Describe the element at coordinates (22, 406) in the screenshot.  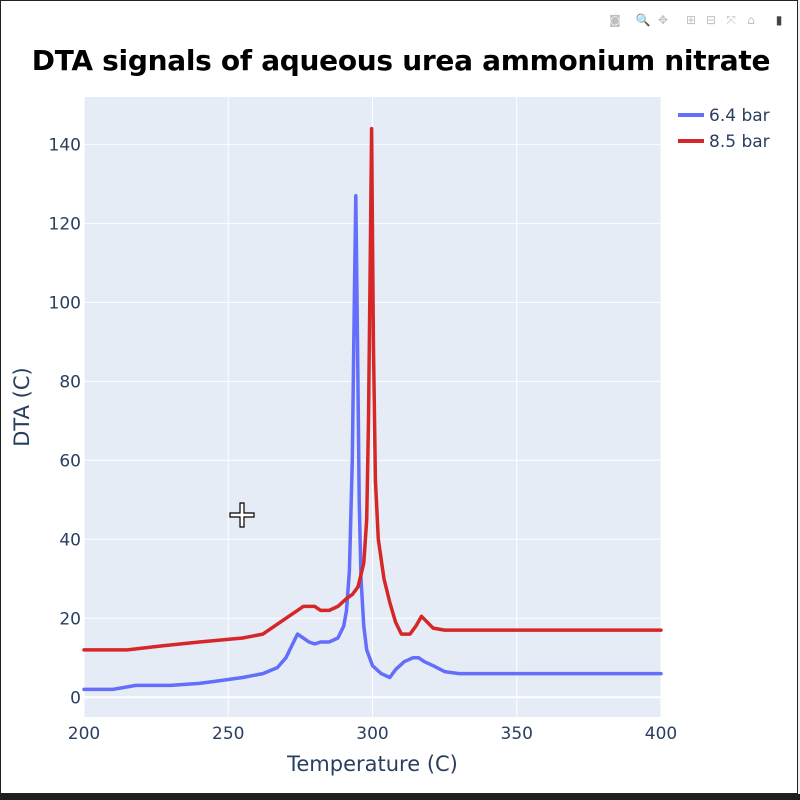
I see `y-axis-title: DTA (C)` at that location.